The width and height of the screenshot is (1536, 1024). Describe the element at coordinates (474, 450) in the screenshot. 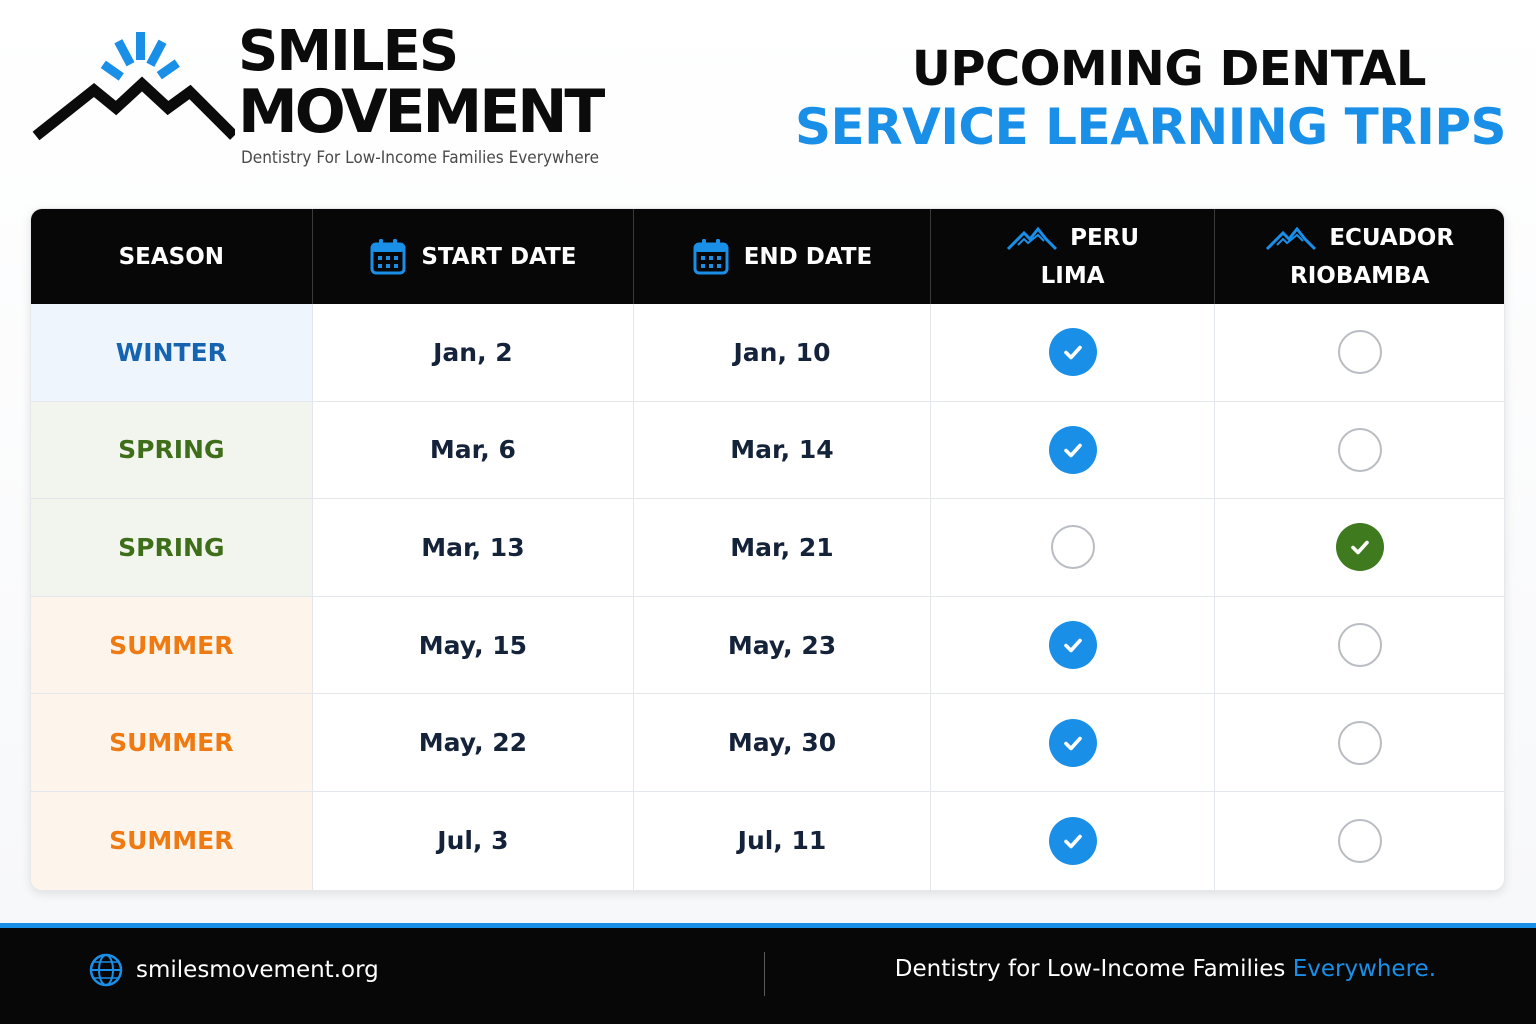

I see `start-date-cell: Mar, 6` at that location.